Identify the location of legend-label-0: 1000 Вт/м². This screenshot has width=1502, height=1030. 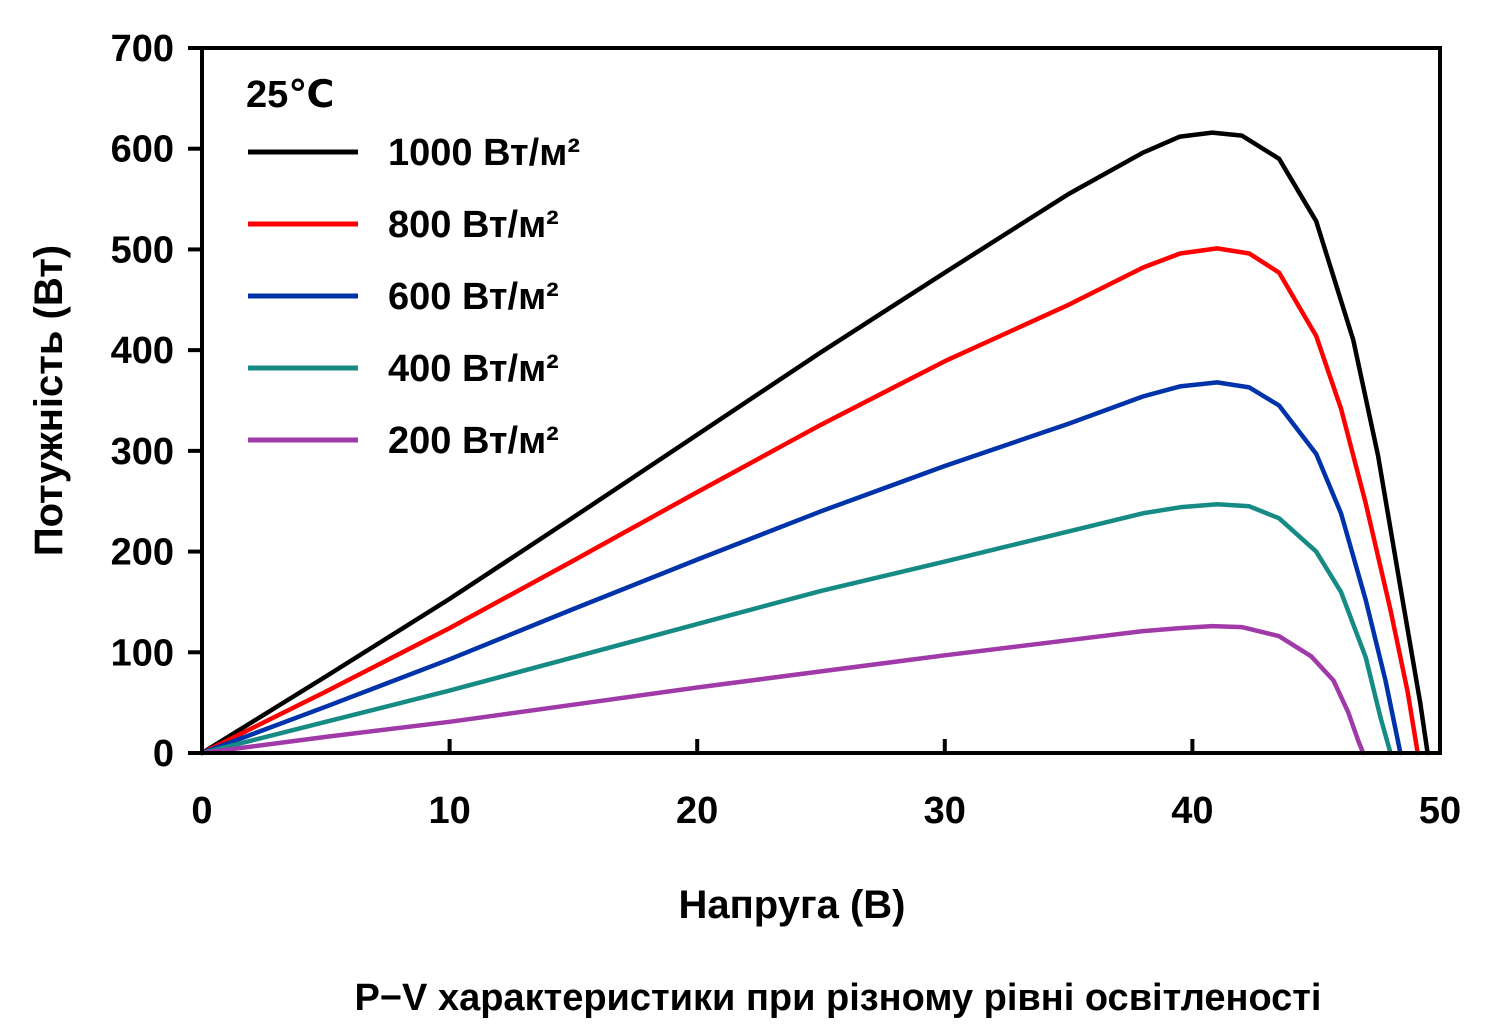
(484, 153).